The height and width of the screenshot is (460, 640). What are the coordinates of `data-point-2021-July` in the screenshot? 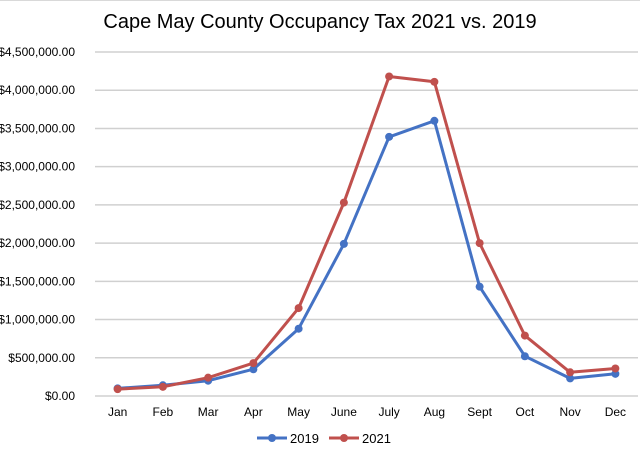 It's located at (389, 76).